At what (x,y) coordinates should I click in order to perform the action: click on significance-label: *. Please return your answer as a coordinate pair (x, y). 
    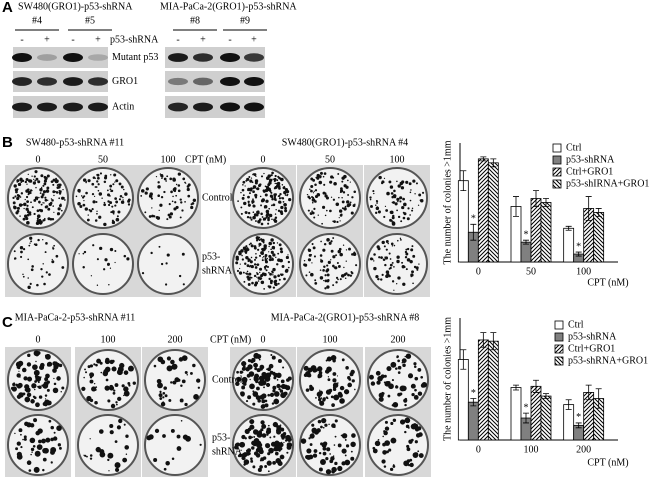
    Looking at the image, I should click on (526, 407).